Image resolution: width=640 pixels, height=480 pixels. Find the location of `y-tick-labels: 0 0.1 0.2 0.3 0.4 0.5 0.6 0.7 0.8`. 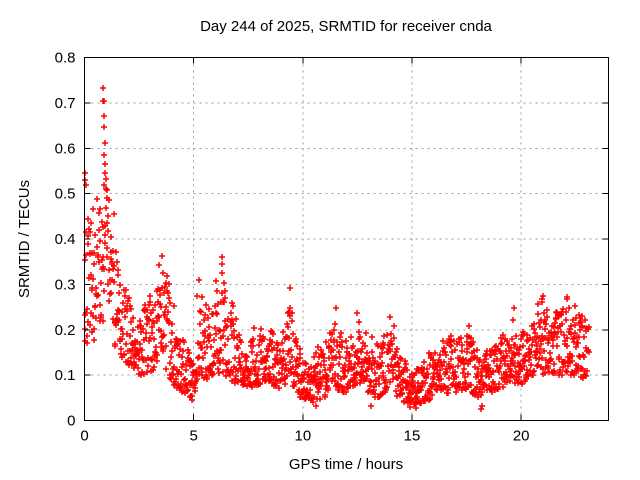

y-tick-labels: 0 0.1 0.2 0.3 0.4 0.5 0.6 0.7 0.8 is located at coordinates (65, 240).